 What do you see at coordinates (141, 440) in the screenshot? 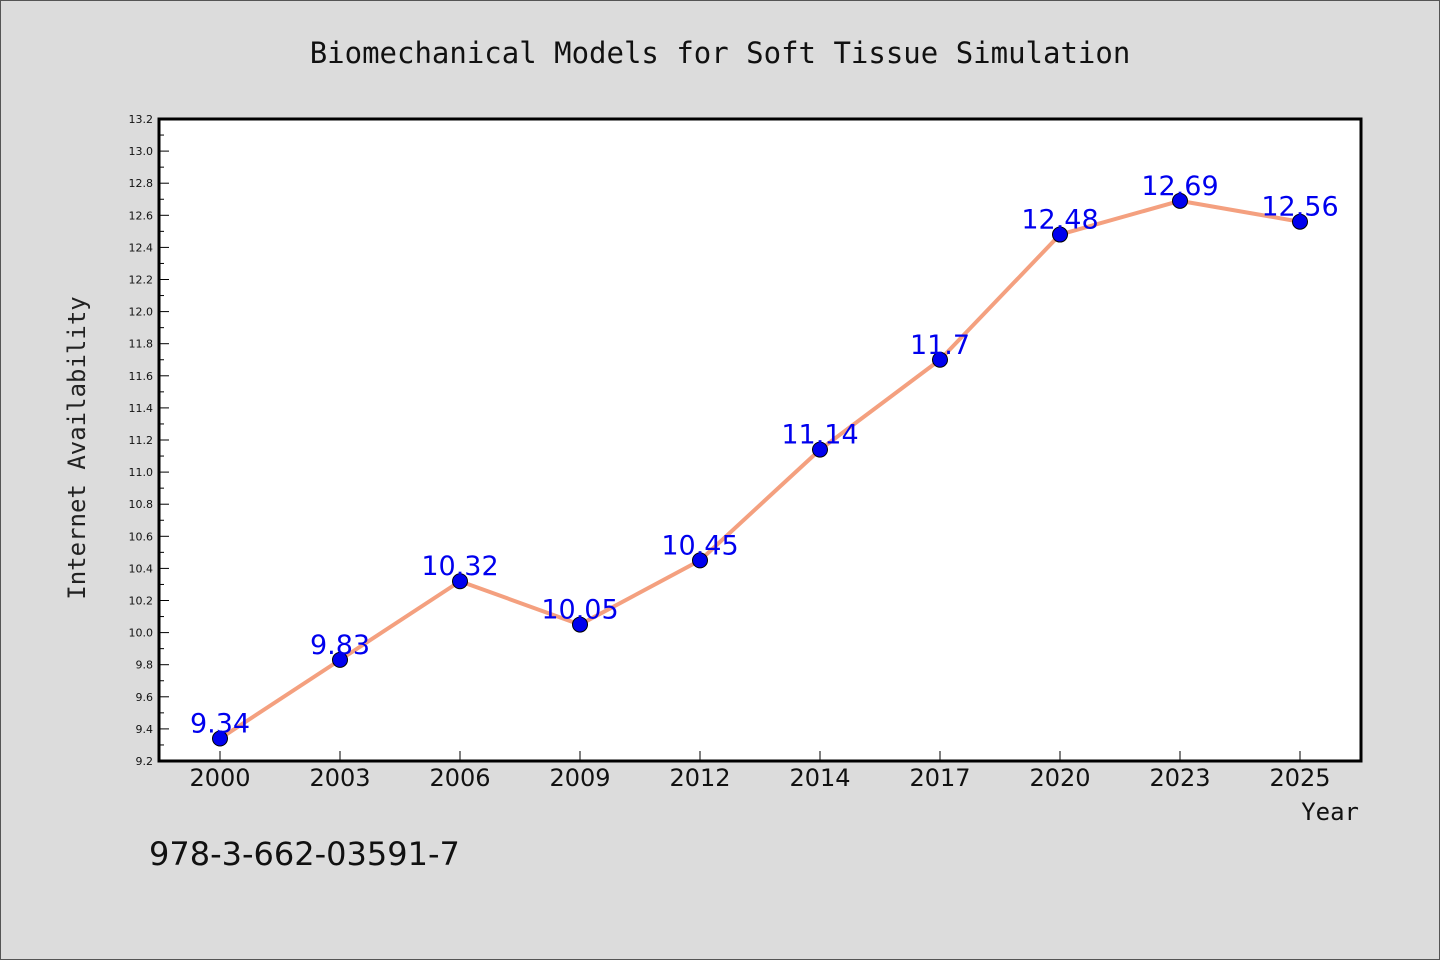
I see `y-tick-label: 11.2` at bounding box center [141, 440].